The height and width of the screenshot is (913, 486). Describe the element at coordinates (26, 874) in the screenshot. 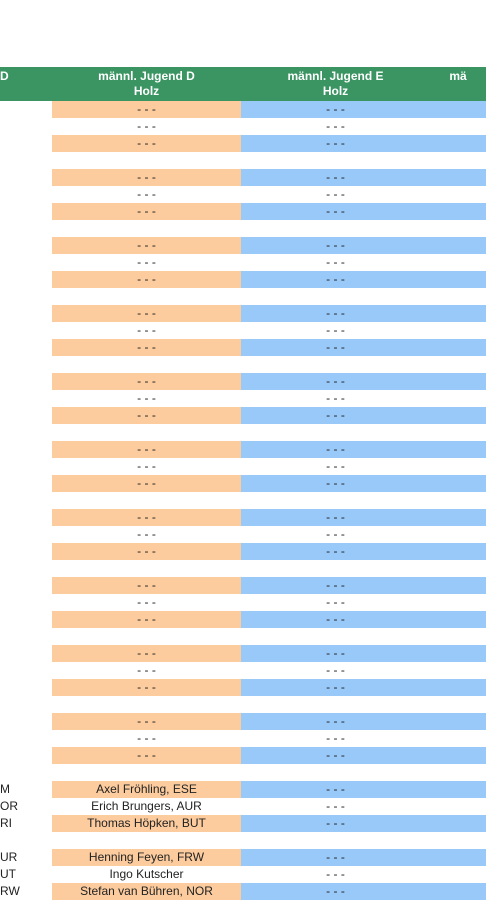

I see `row-label-cell: UT` at that location.